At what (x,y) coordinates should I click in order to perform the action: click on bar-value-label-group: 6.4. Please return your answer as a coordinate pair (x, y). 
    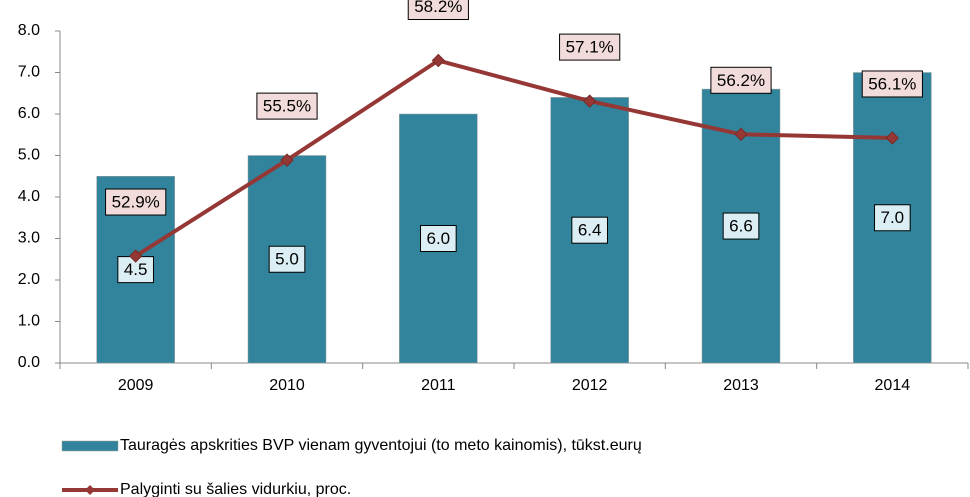
    Looking at the image, I should click on (589, 230).